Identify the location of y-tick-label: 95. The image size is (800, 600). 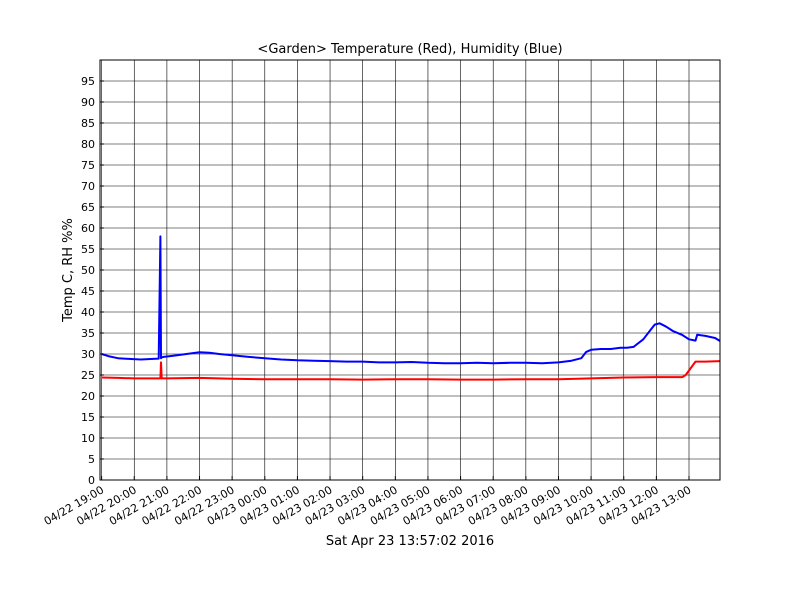
(88, 81).